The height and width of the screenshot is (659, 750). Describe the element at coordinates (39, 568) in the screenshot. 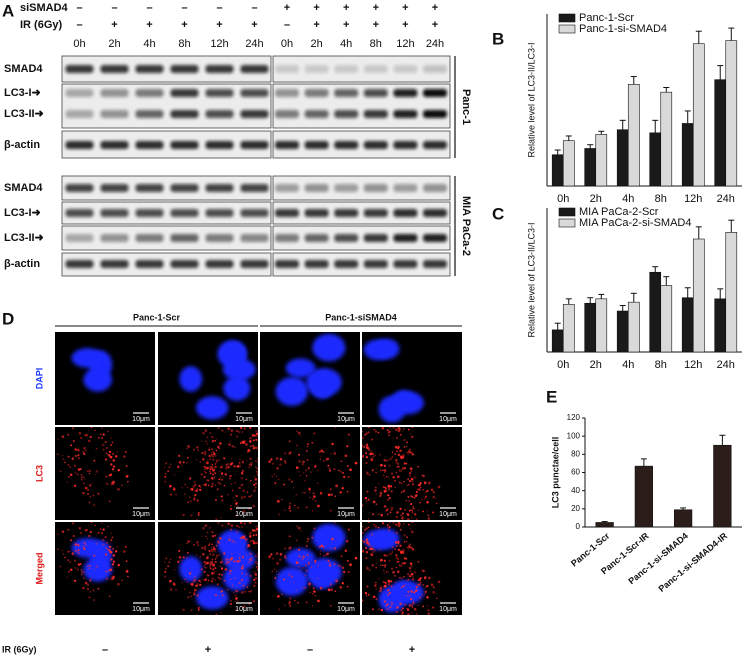

I see `row-label: Merged` at that location.